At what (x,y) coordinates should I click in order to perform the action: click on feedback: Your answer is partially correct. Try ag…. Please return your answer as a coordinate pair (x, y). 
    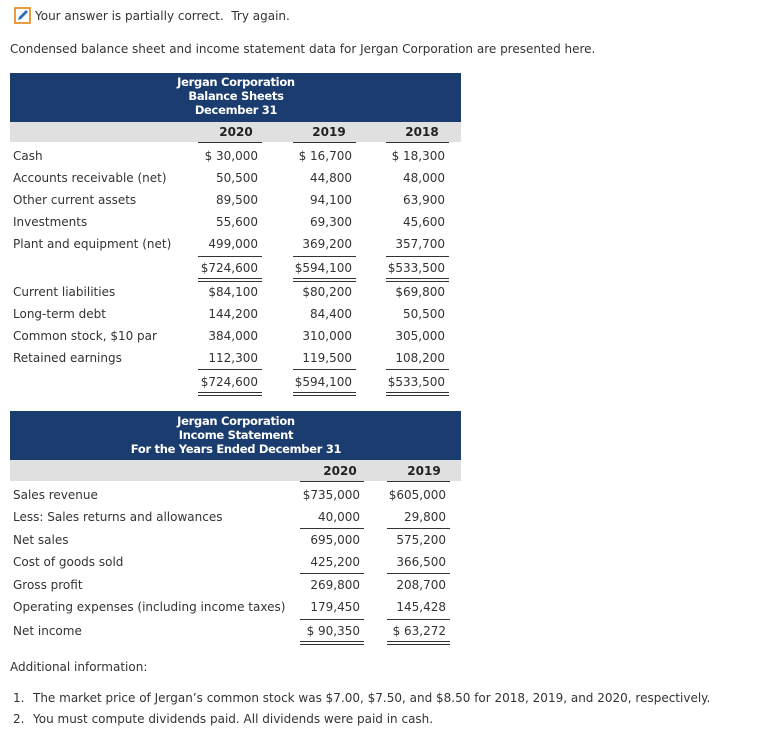
    Looking at the image, I should click on (162, 16).